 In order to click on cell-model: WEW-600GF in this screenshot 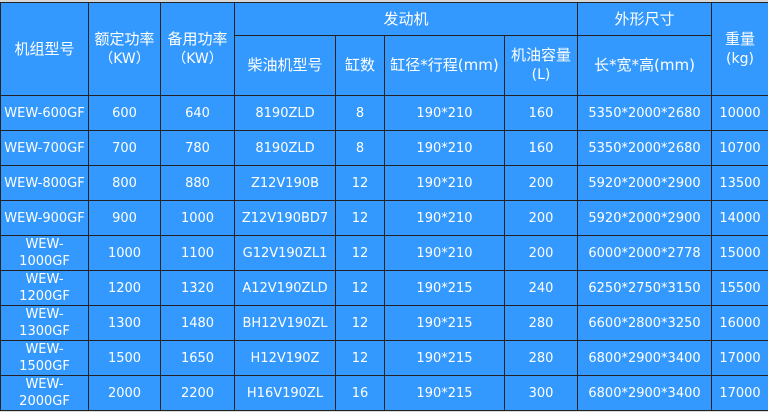, I will do `click(44, 113)`.